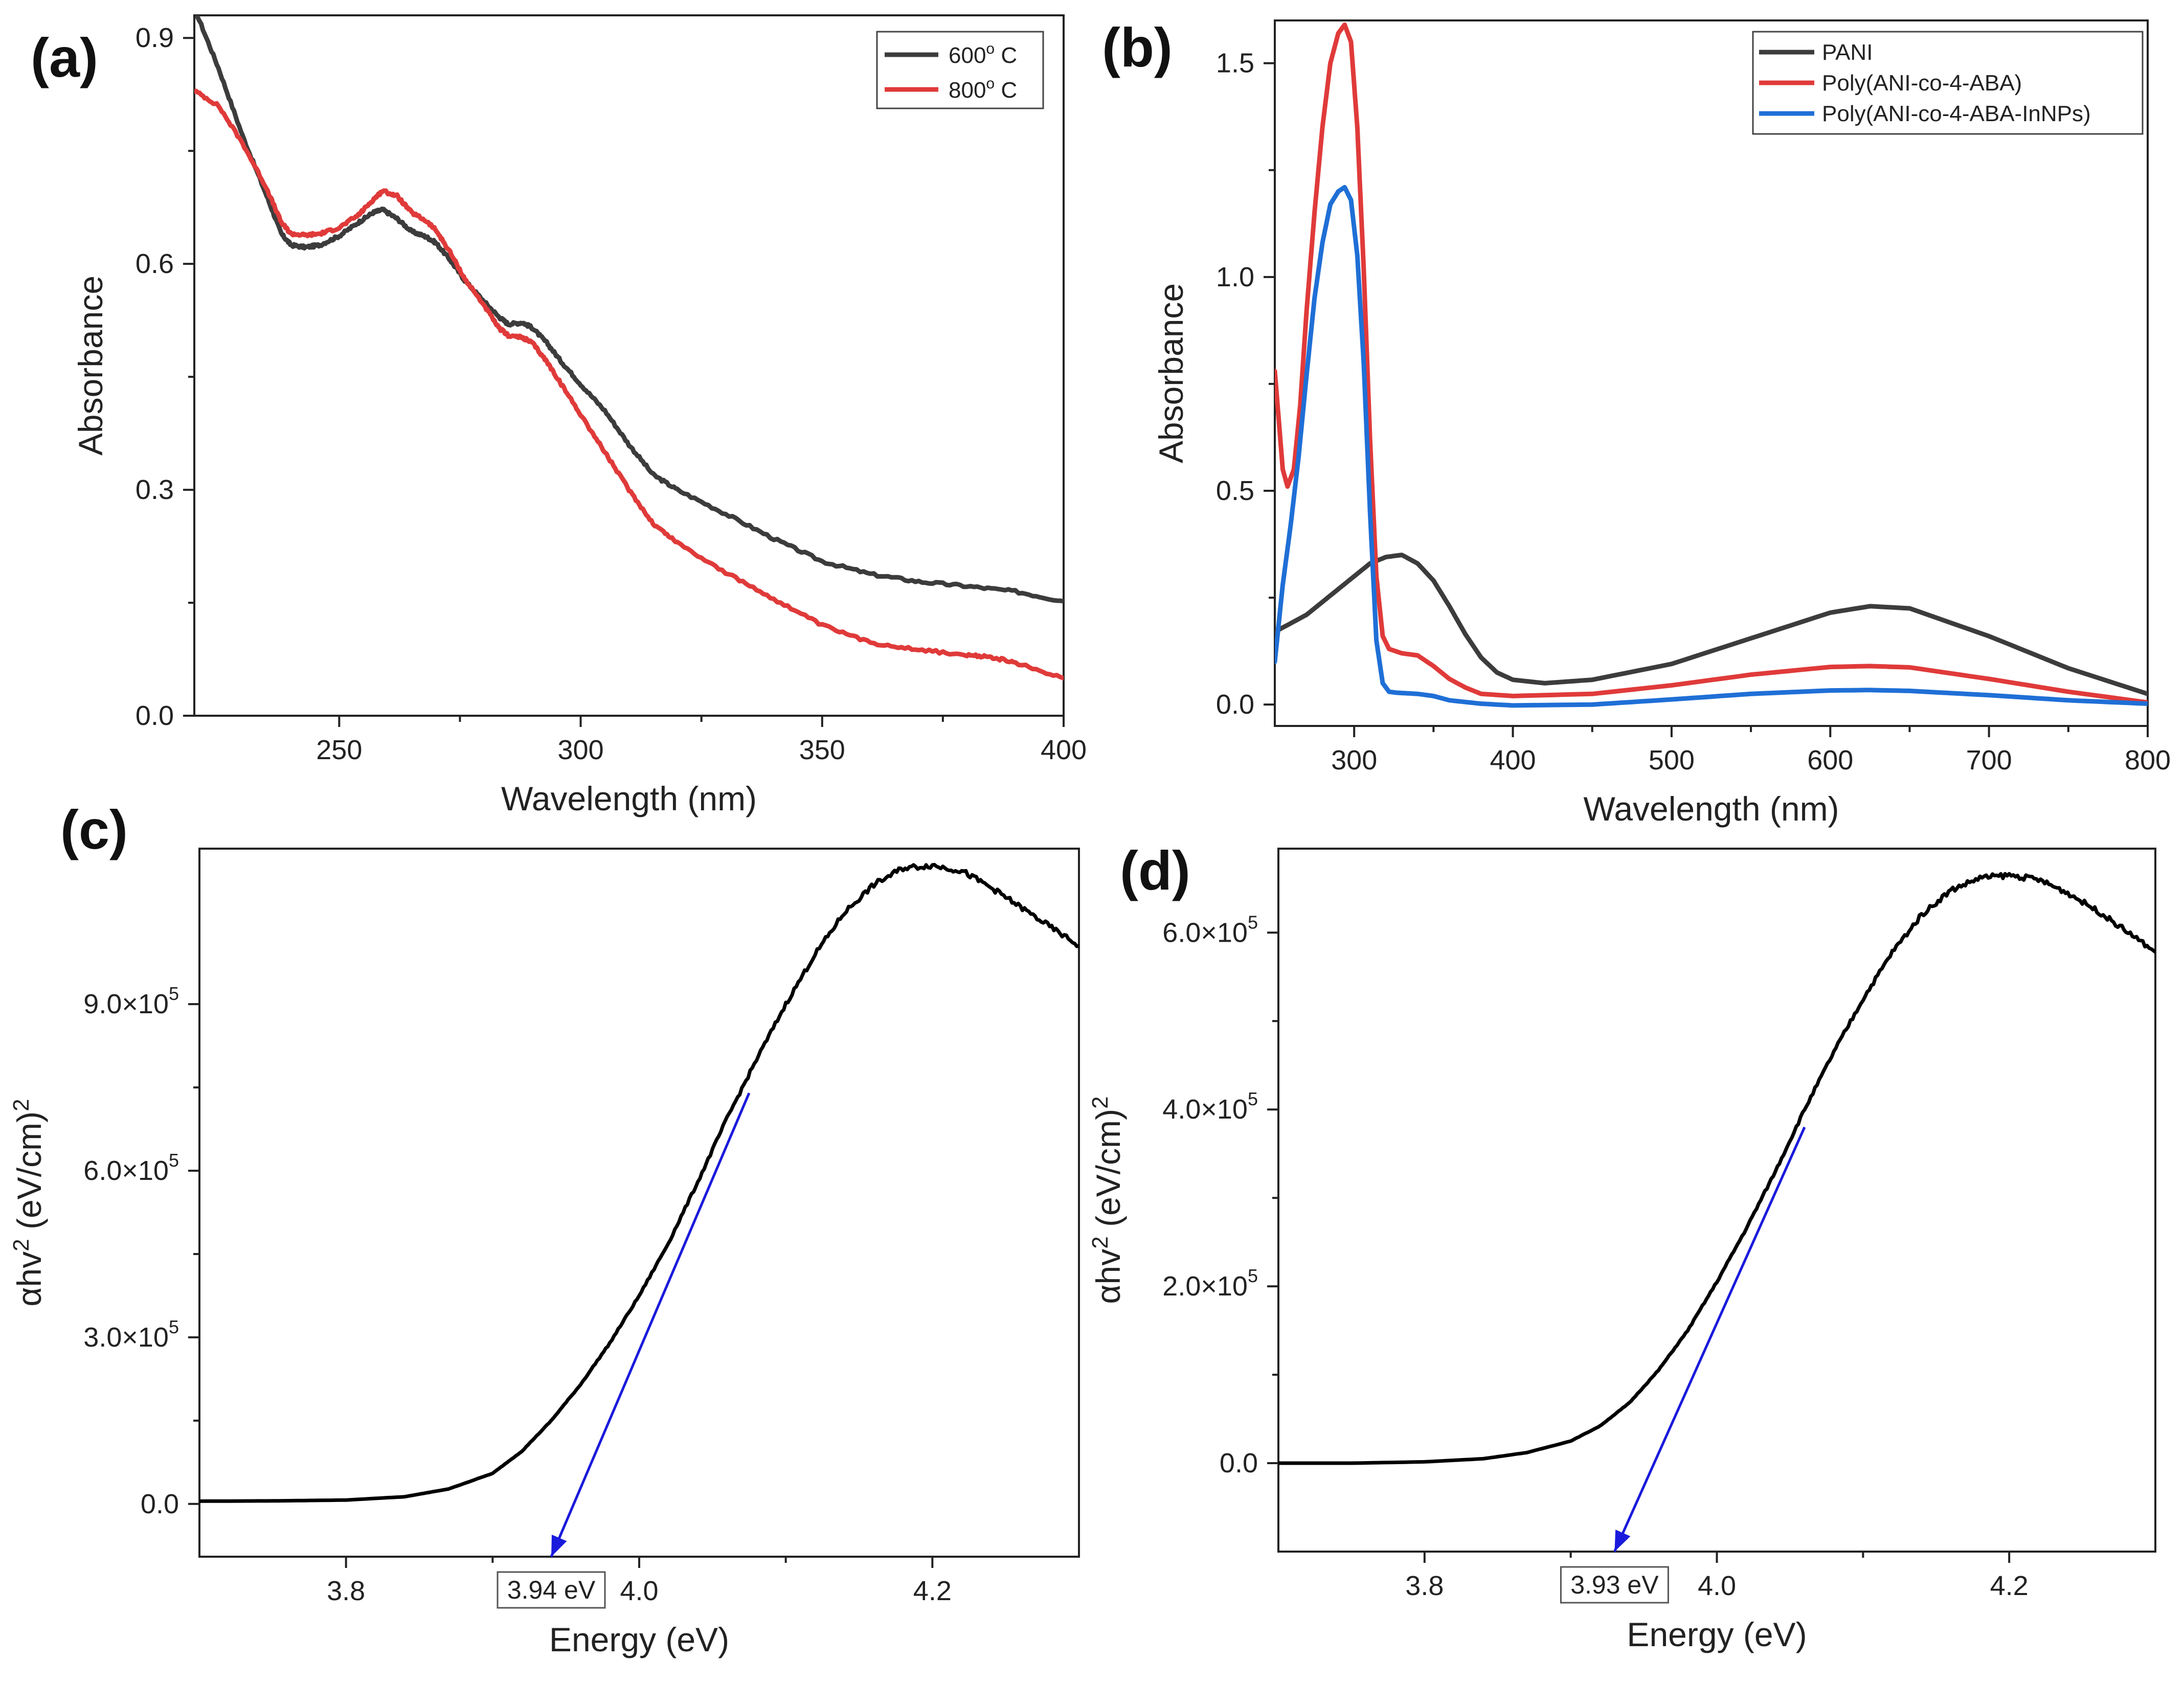 This screenshot has height=1684, width=2184. Describe the element at coordinates (967, 90) in the screenshot. I see `legend-label-main: 800` at that location.